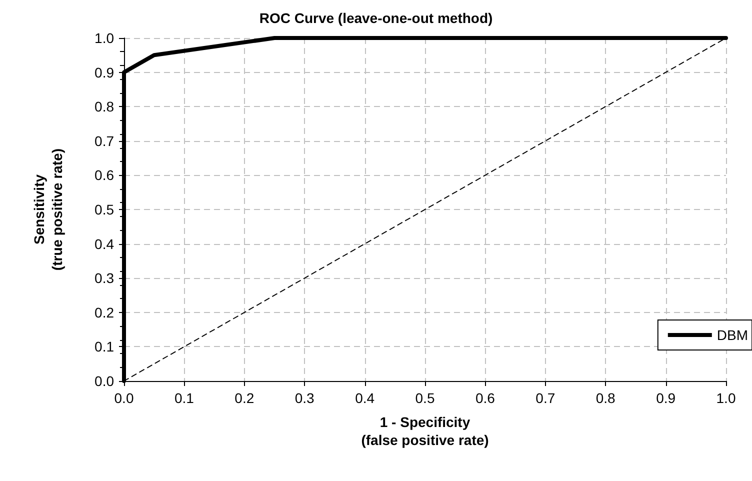 Image resolution: width=752 pixels, height=481 pixels. I want to click on y-tick-label: 0.6, so click(104, 175).